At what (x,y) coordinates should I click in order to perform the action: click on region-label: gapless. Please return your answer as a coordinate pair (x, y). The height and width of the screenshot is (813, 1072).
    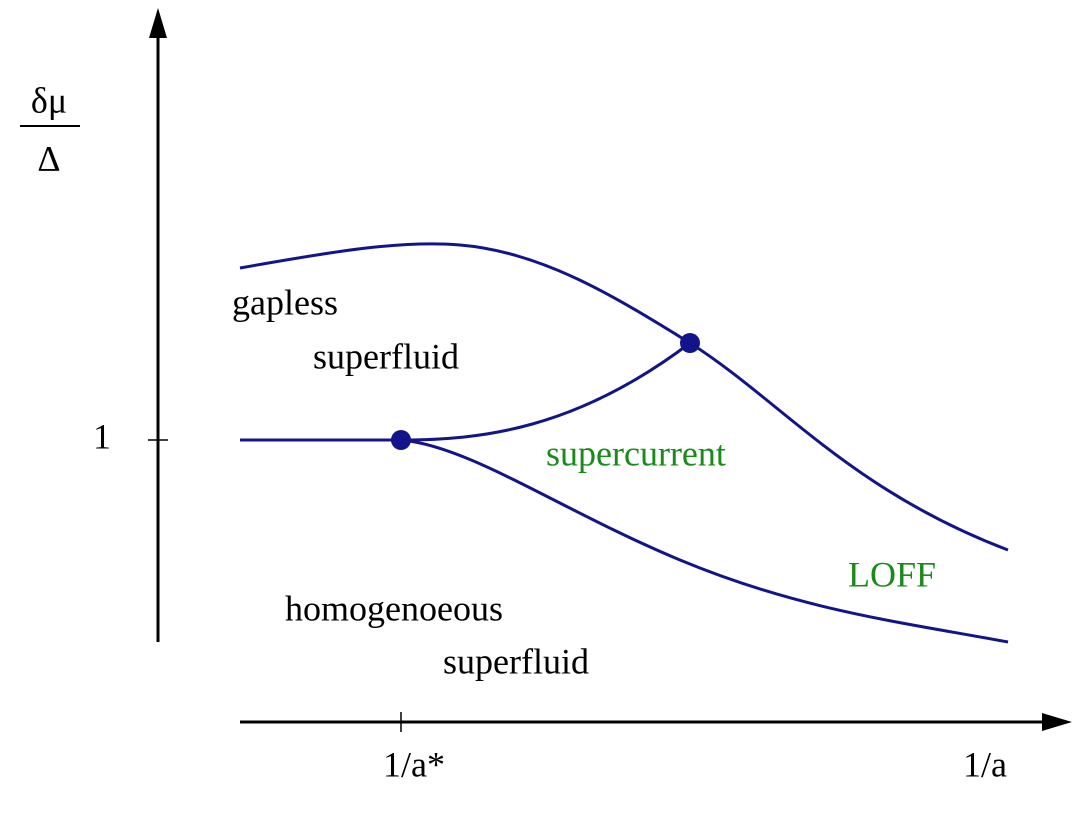
    Looking at the image, I should click on (285, 302).